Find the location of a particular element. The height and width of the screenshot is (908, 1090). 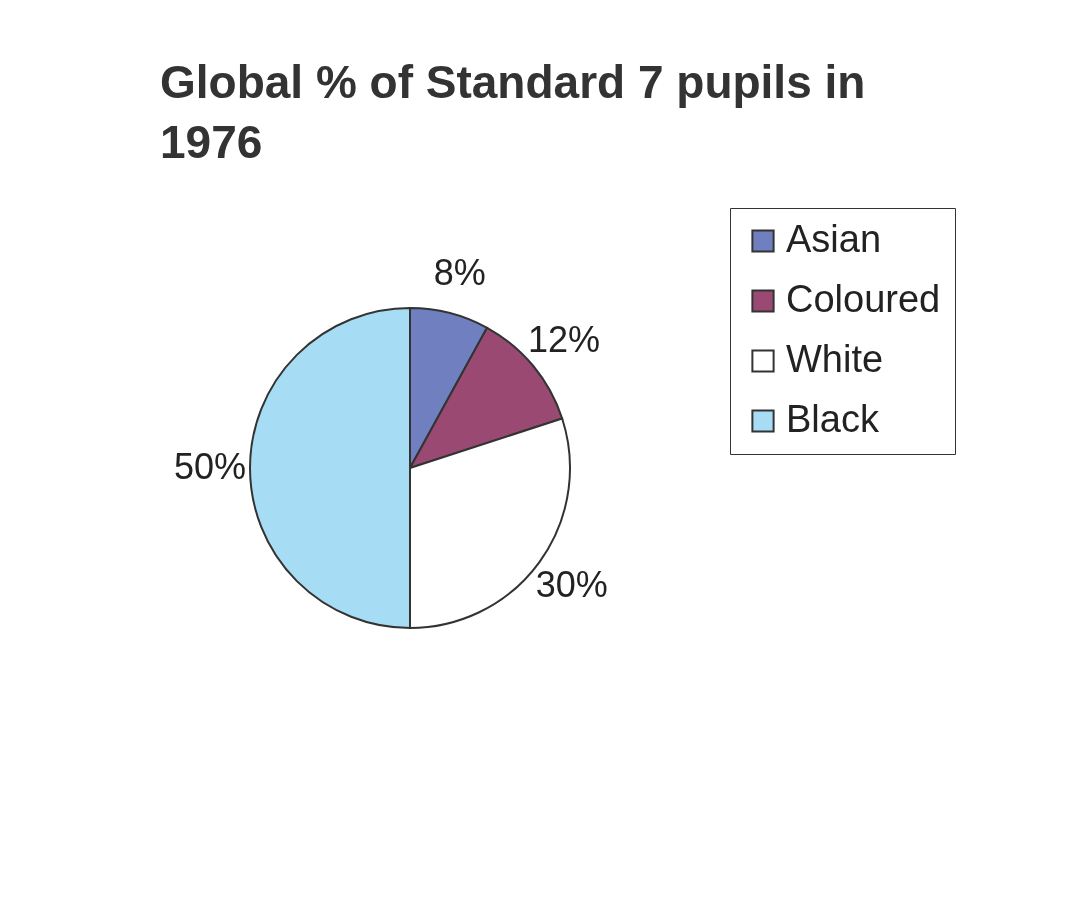

data-label: 8% is located at coordinates (459, 273).